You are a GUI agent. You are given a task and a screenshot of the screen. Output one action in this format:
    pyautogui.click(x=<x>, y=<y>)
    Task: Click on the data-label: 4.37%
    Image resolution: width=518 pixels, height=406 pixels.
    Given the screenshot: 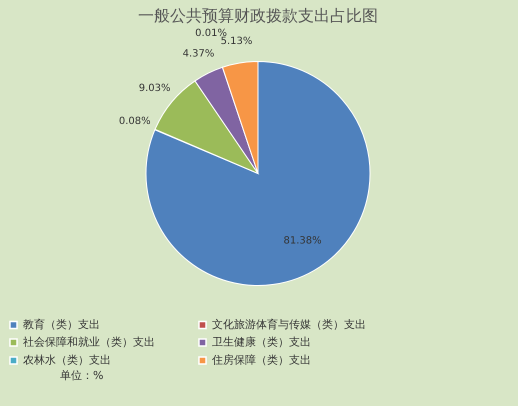 What is the action you would take?
    pyautogui.click(x=198, y=54)
    